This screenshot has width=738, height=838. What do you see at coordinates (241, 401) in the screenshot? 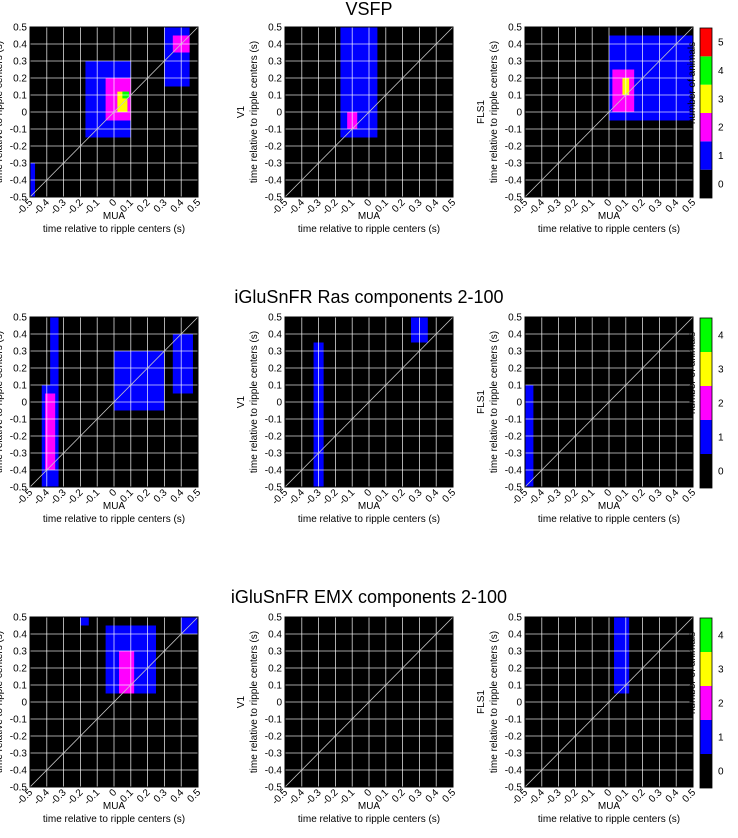
I see `y-axis-region-label: V1` at bounding box center [241, 401].